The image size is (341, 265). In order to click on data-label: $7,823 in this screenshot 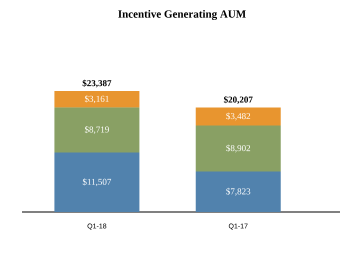, I will do `click(238, 192)`.